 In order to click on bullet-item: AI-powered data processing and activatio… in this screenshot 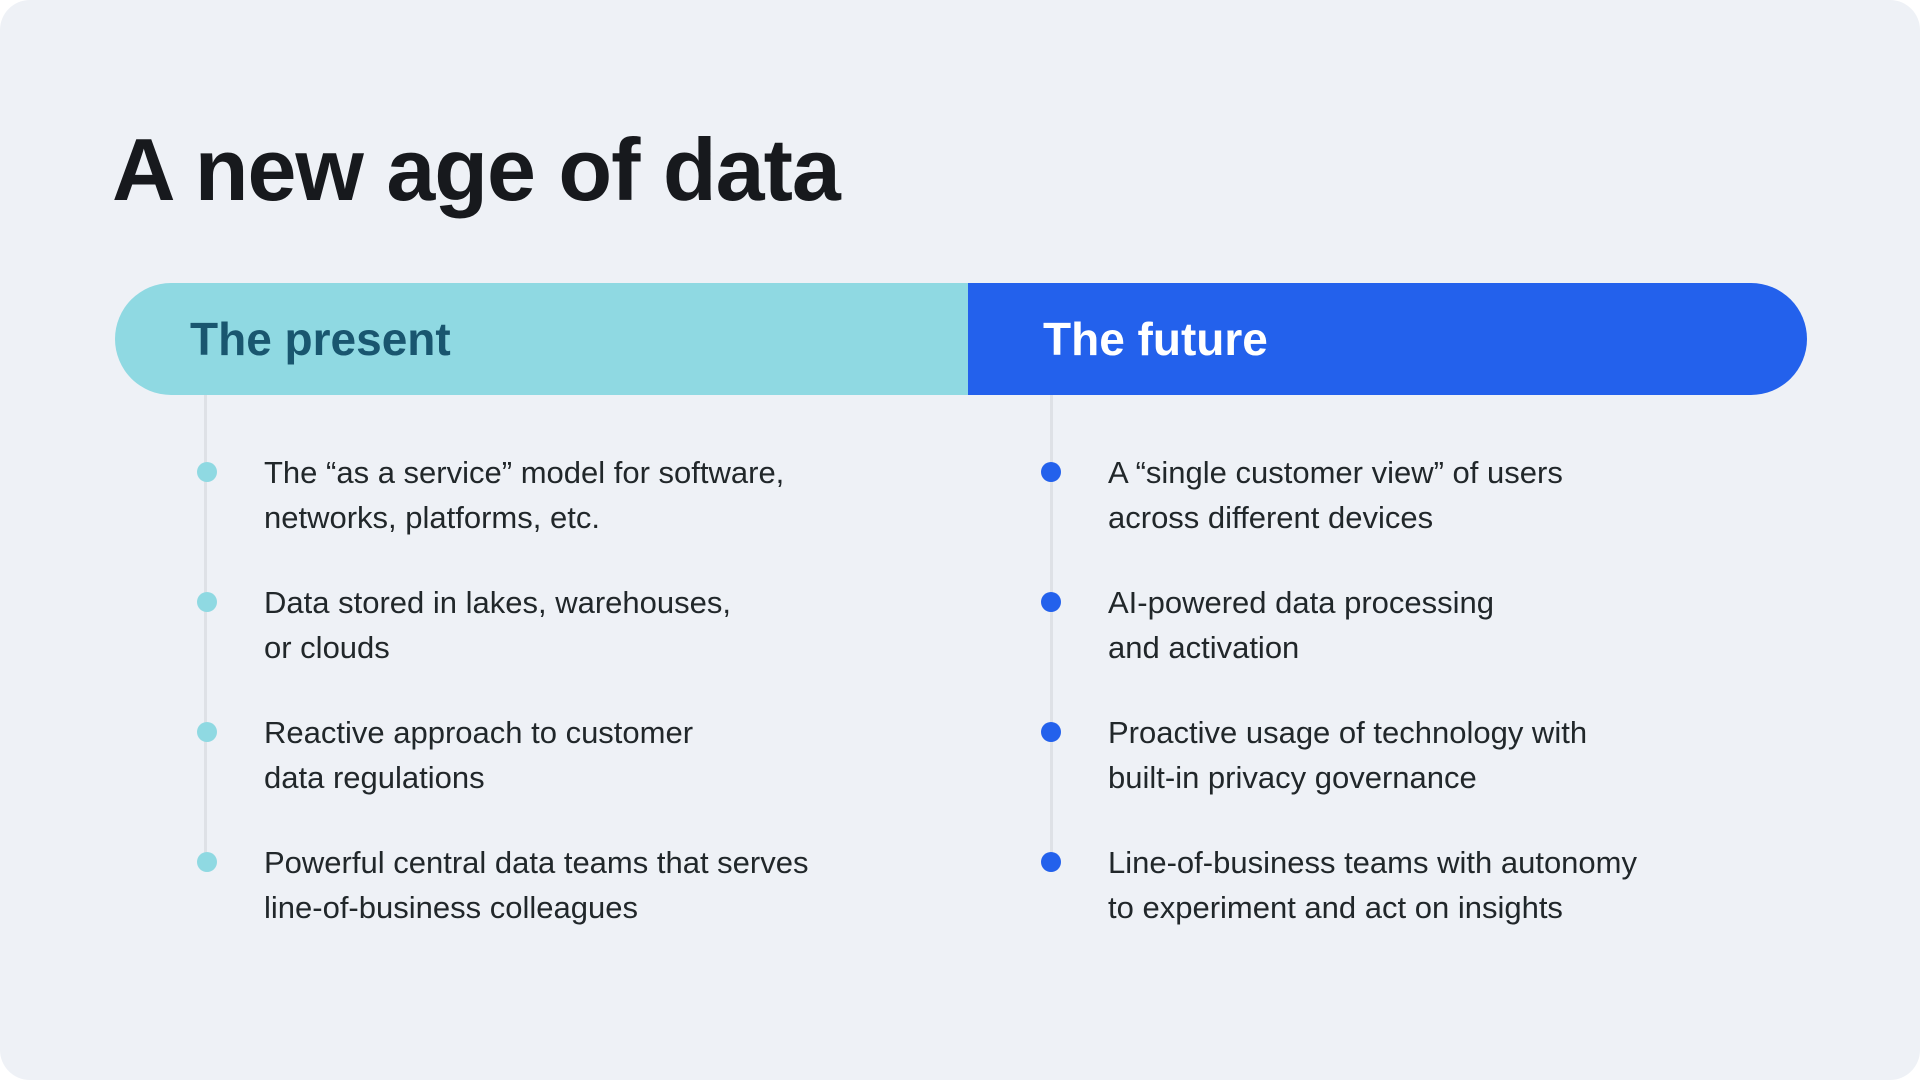, I will do `click(1441, 625)`.